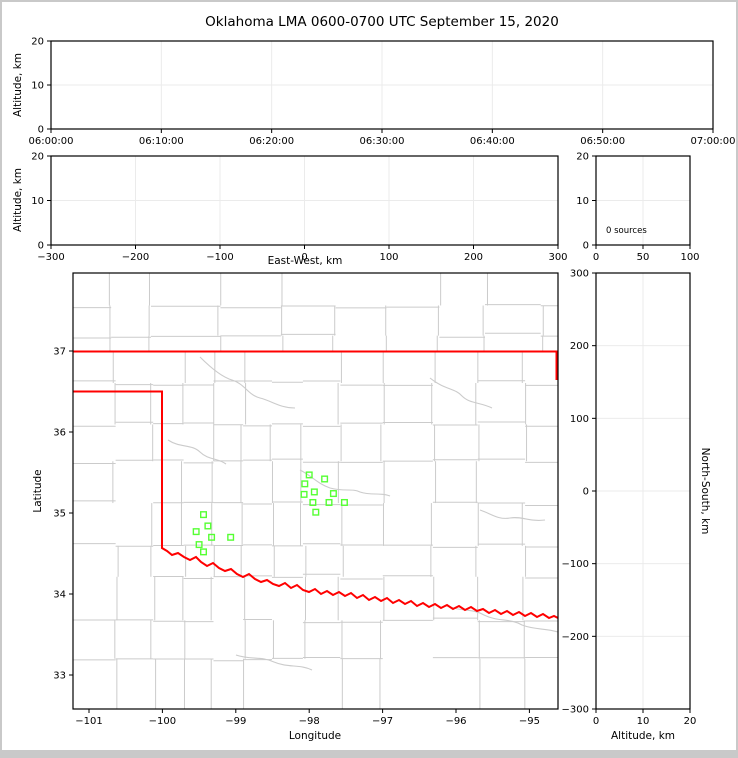 The image size is (738, 758). What do you see at coordinates (235, 721) in the screenshot?
I see `map-xtick-label: −99` at bounding box center [235, 721].